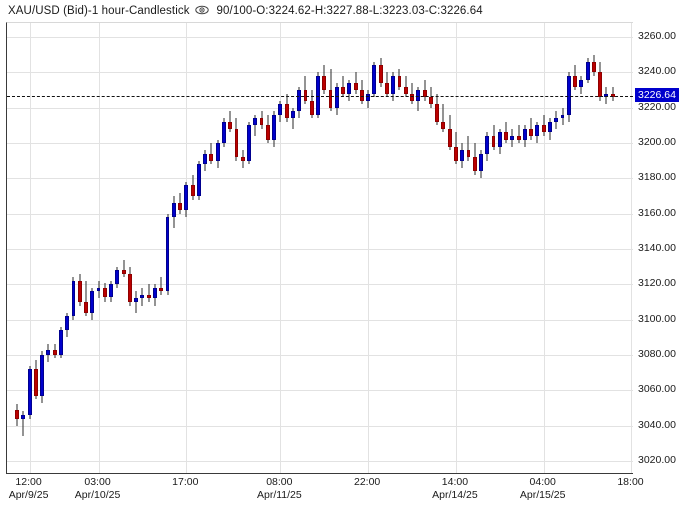  What do you see at coordinates (657, 459) in the screenshot?
I see `price-axis-tick-label: 3020.00` at bounding box center [657, 459].